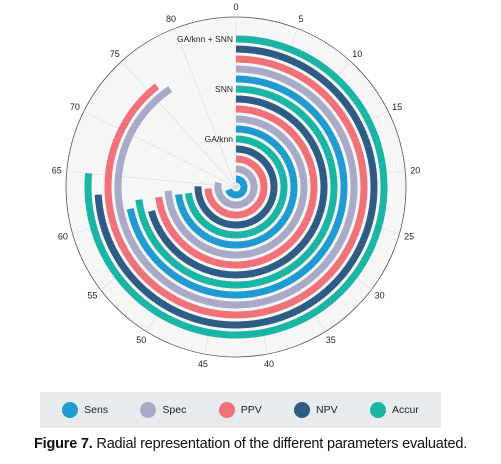  What do you see at coordinates (405, 410) in the screenshot?
I see `legend-label: Accur` at bounding box center [405, 410].